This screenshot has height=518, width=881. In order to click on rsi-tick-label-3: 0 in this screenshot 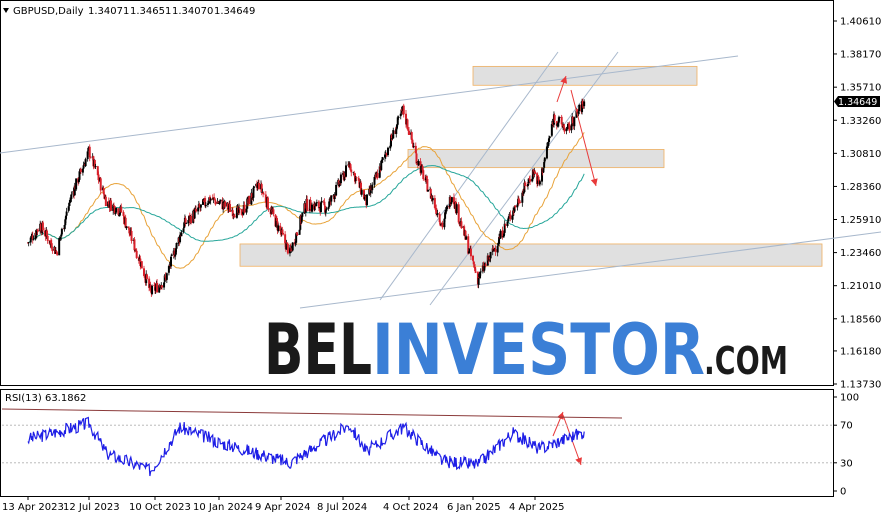, I will do `click(843, 492)`.